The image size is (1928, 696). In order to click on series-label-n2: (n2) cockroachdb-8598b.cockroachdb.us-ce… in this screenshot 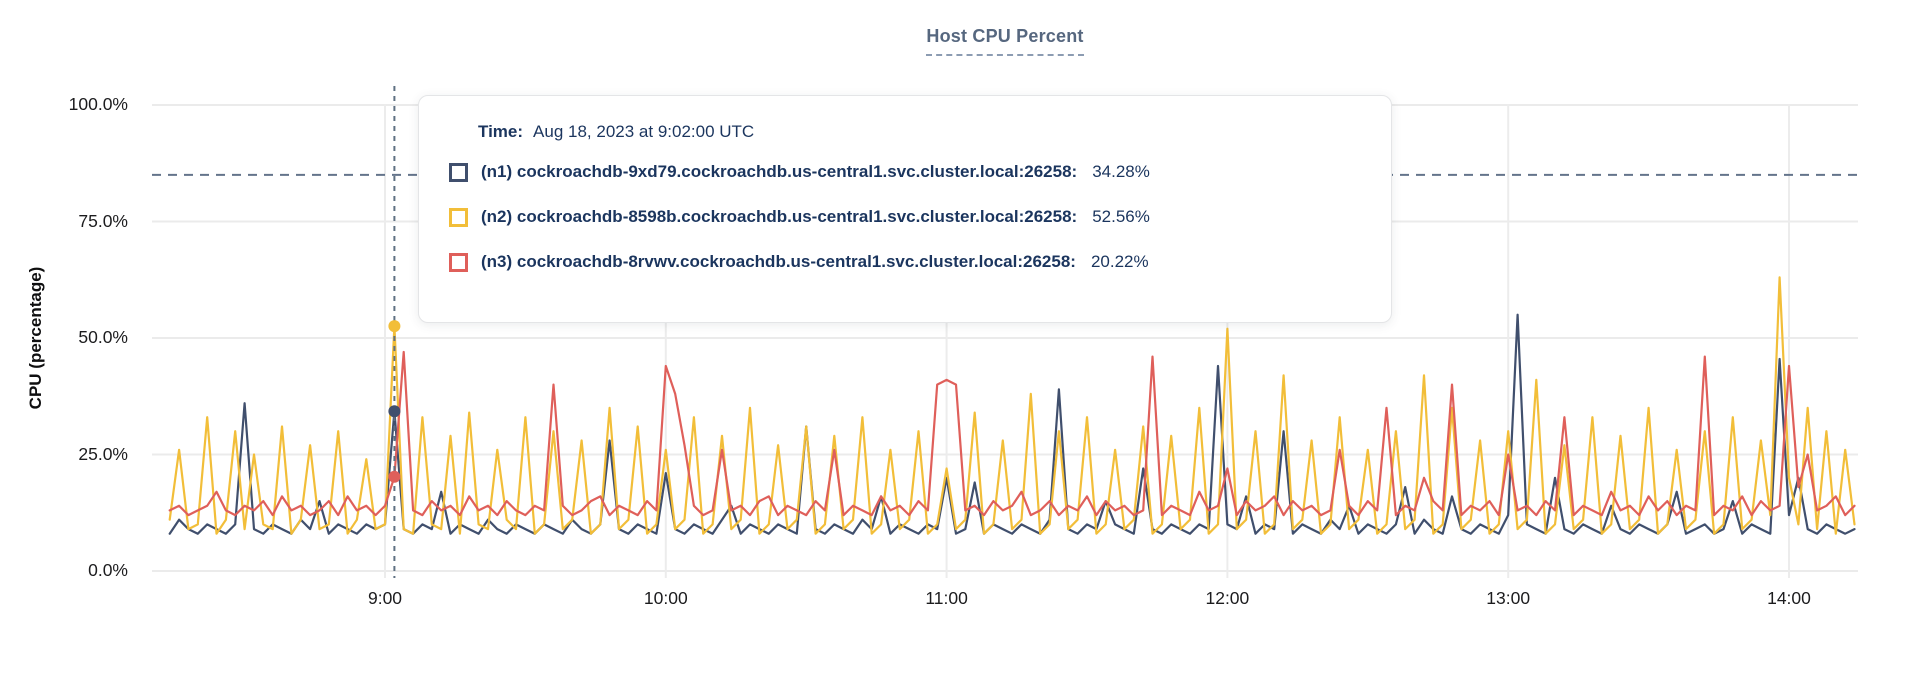, I will do `click(779, 216)`.